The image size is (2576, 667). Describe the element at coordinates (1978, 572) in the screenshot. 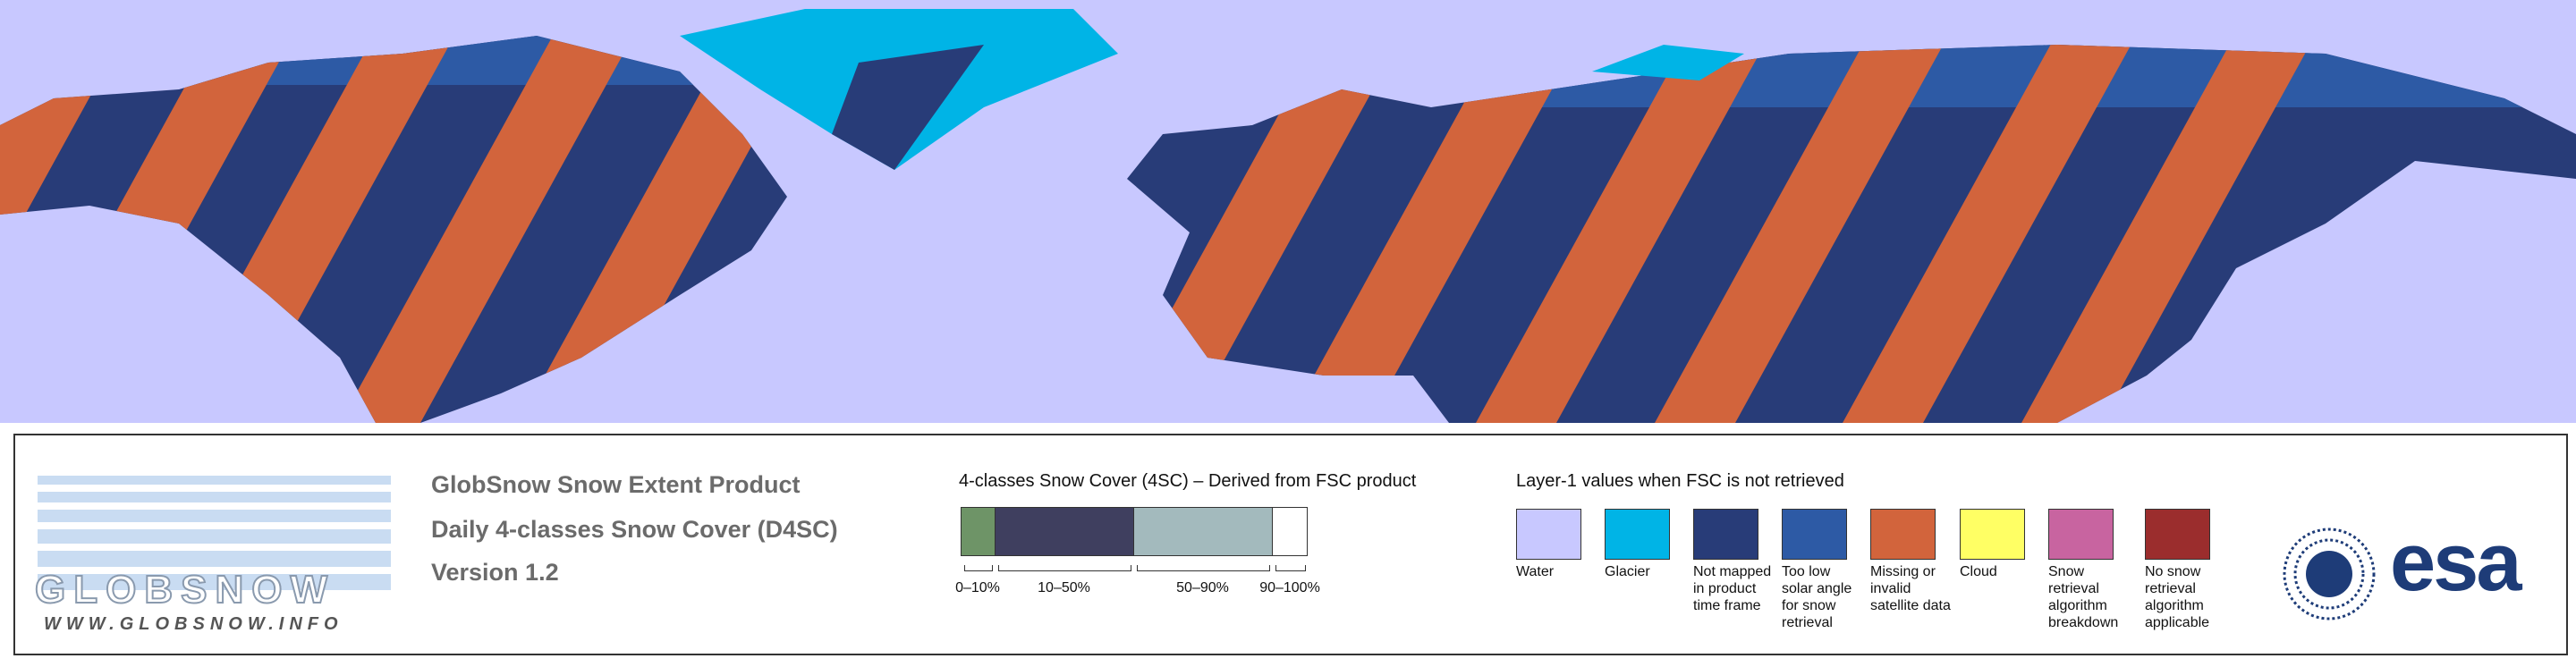

I see `layer1-label: Cloud` at that location.